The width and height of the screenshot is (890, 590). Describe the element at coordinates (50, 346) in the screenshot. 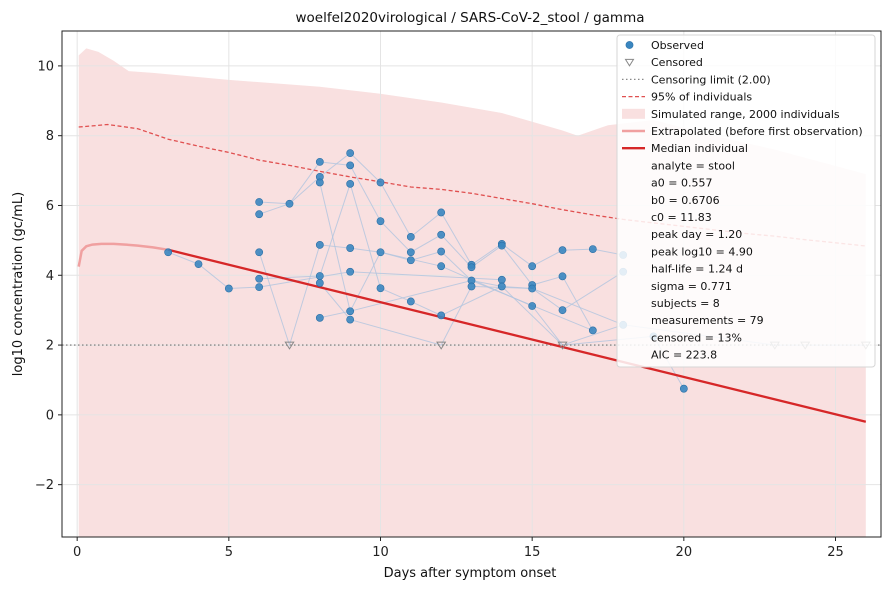

I see `y-tick-label: 2` at that location.